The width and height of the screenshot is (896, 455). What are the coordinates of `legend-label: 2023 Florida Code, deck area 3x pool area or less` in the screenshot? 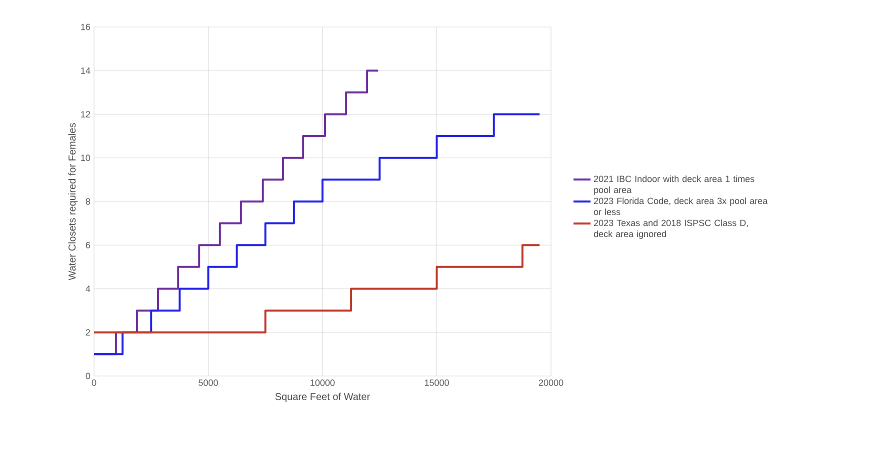 It's located at (681, 206).